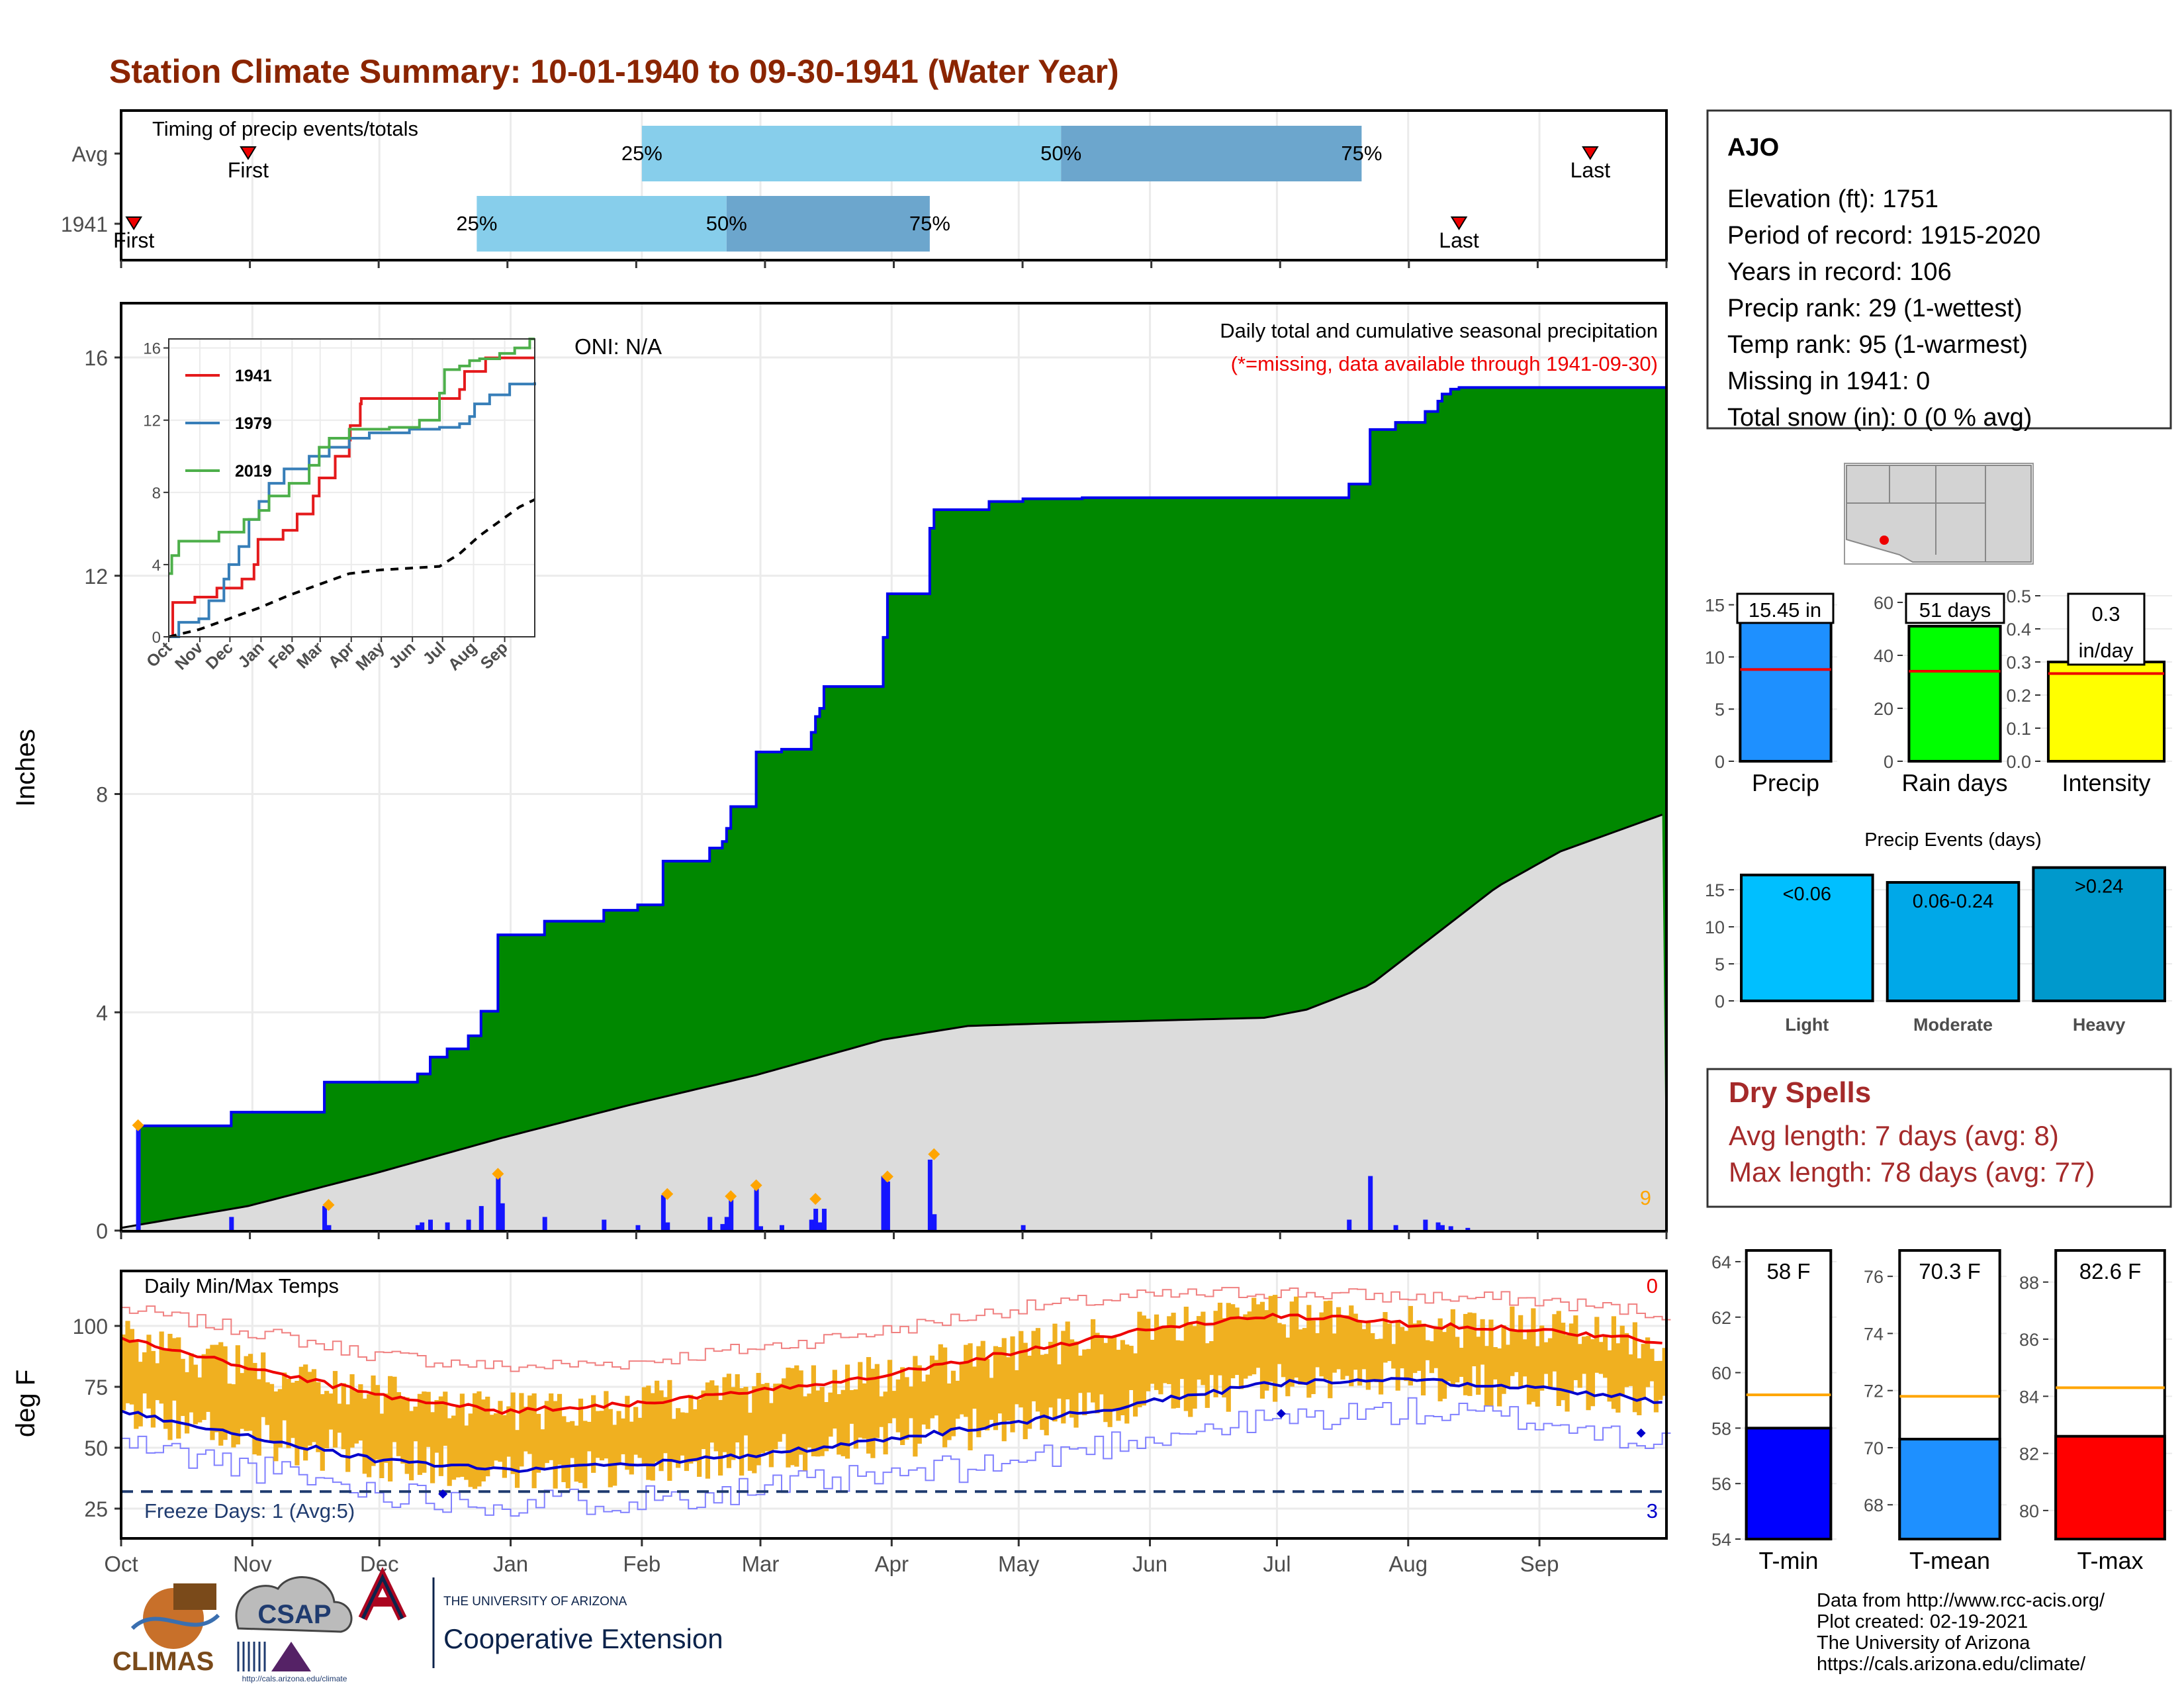 Image resolution: width=2184 pixels, height=1688 pixels. Describe the element at coordinates (102, 1231) in the screenshot. I see `precip-ytick-label: 0` at that location.